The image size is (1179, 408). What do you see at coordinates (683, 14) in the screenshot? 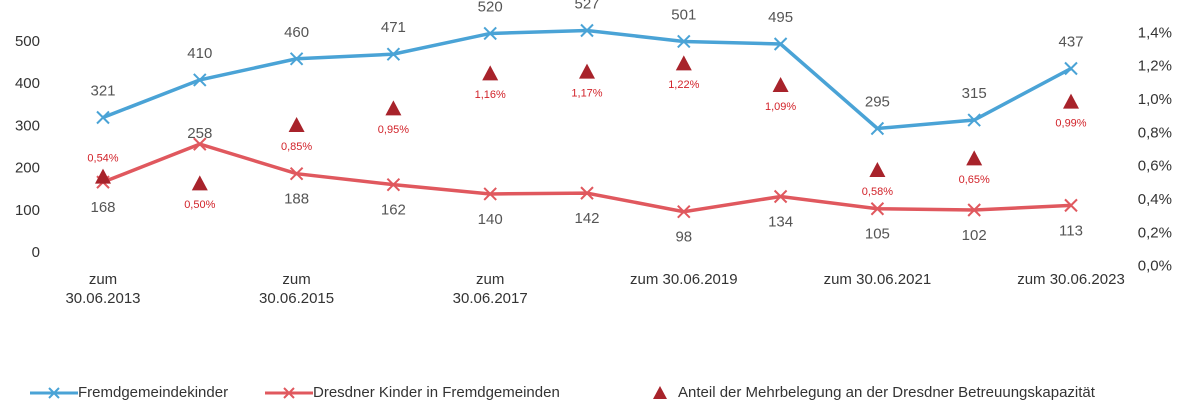
I see `data-label: 501` at bounding box center [683, 14].